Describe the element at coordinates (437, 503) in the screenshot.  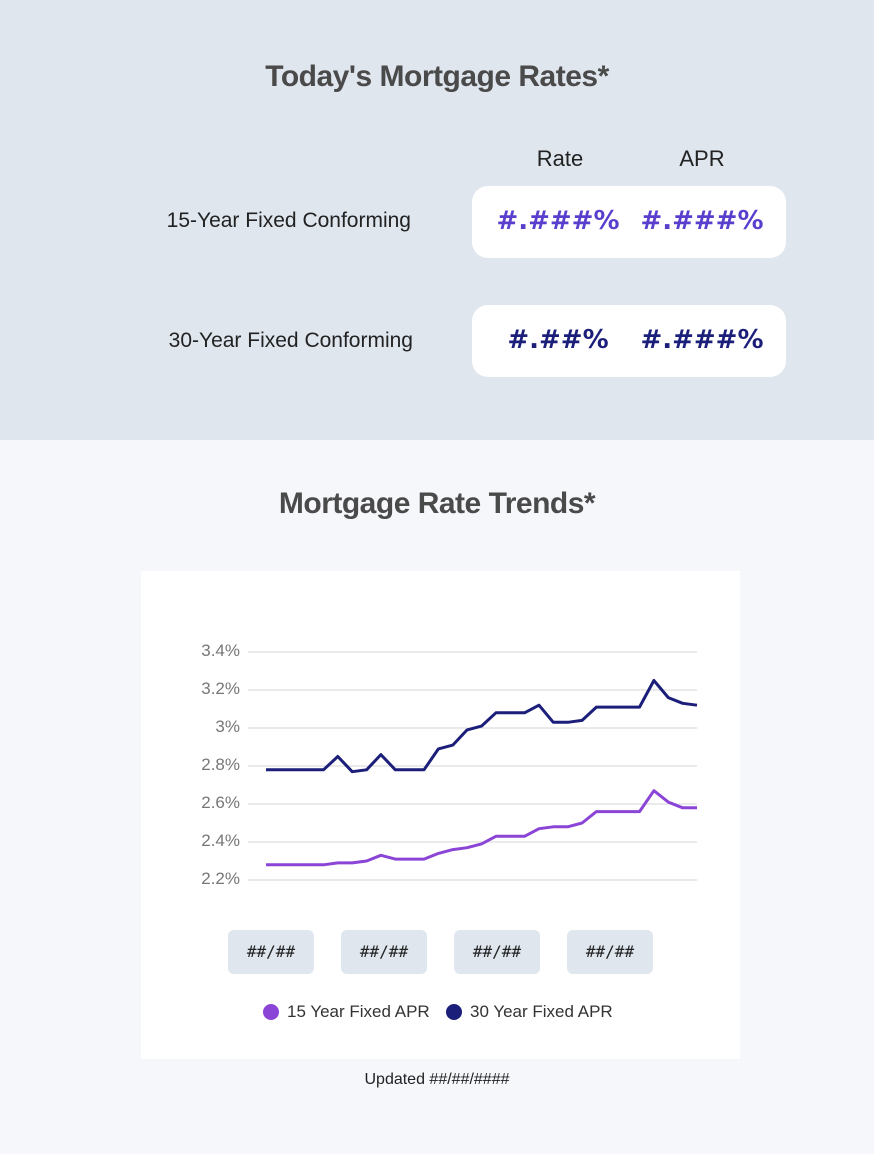
I see `trends-title: Mortgage Rate Trends*` at that location.